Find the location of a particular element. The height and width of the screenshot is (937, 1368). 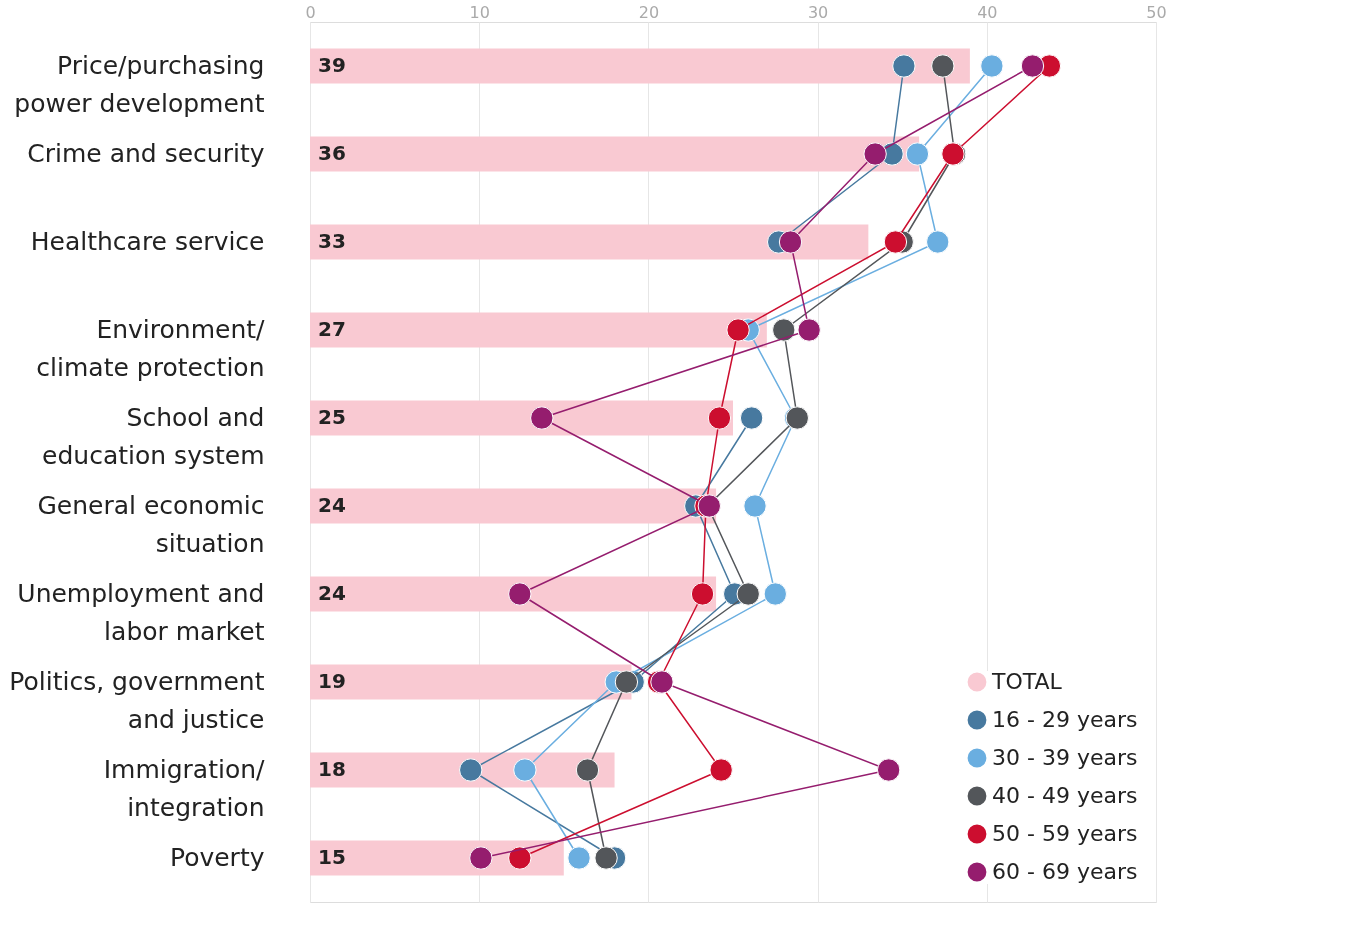

x-tick-label: 10 is located at coordinates (479, 12).